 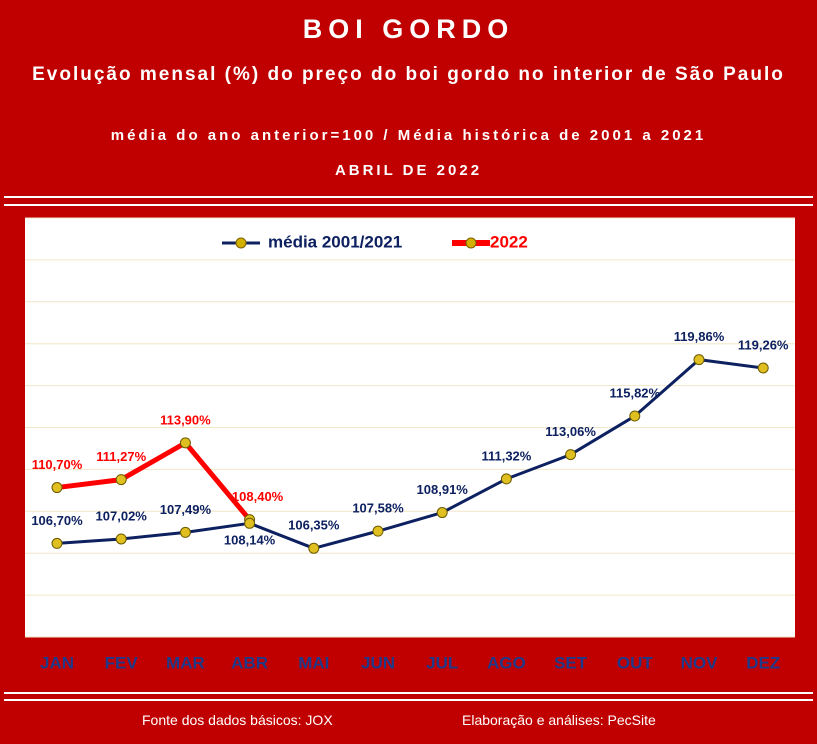 I want to click on data-label: 119,26%, so click(x=763, y=344).